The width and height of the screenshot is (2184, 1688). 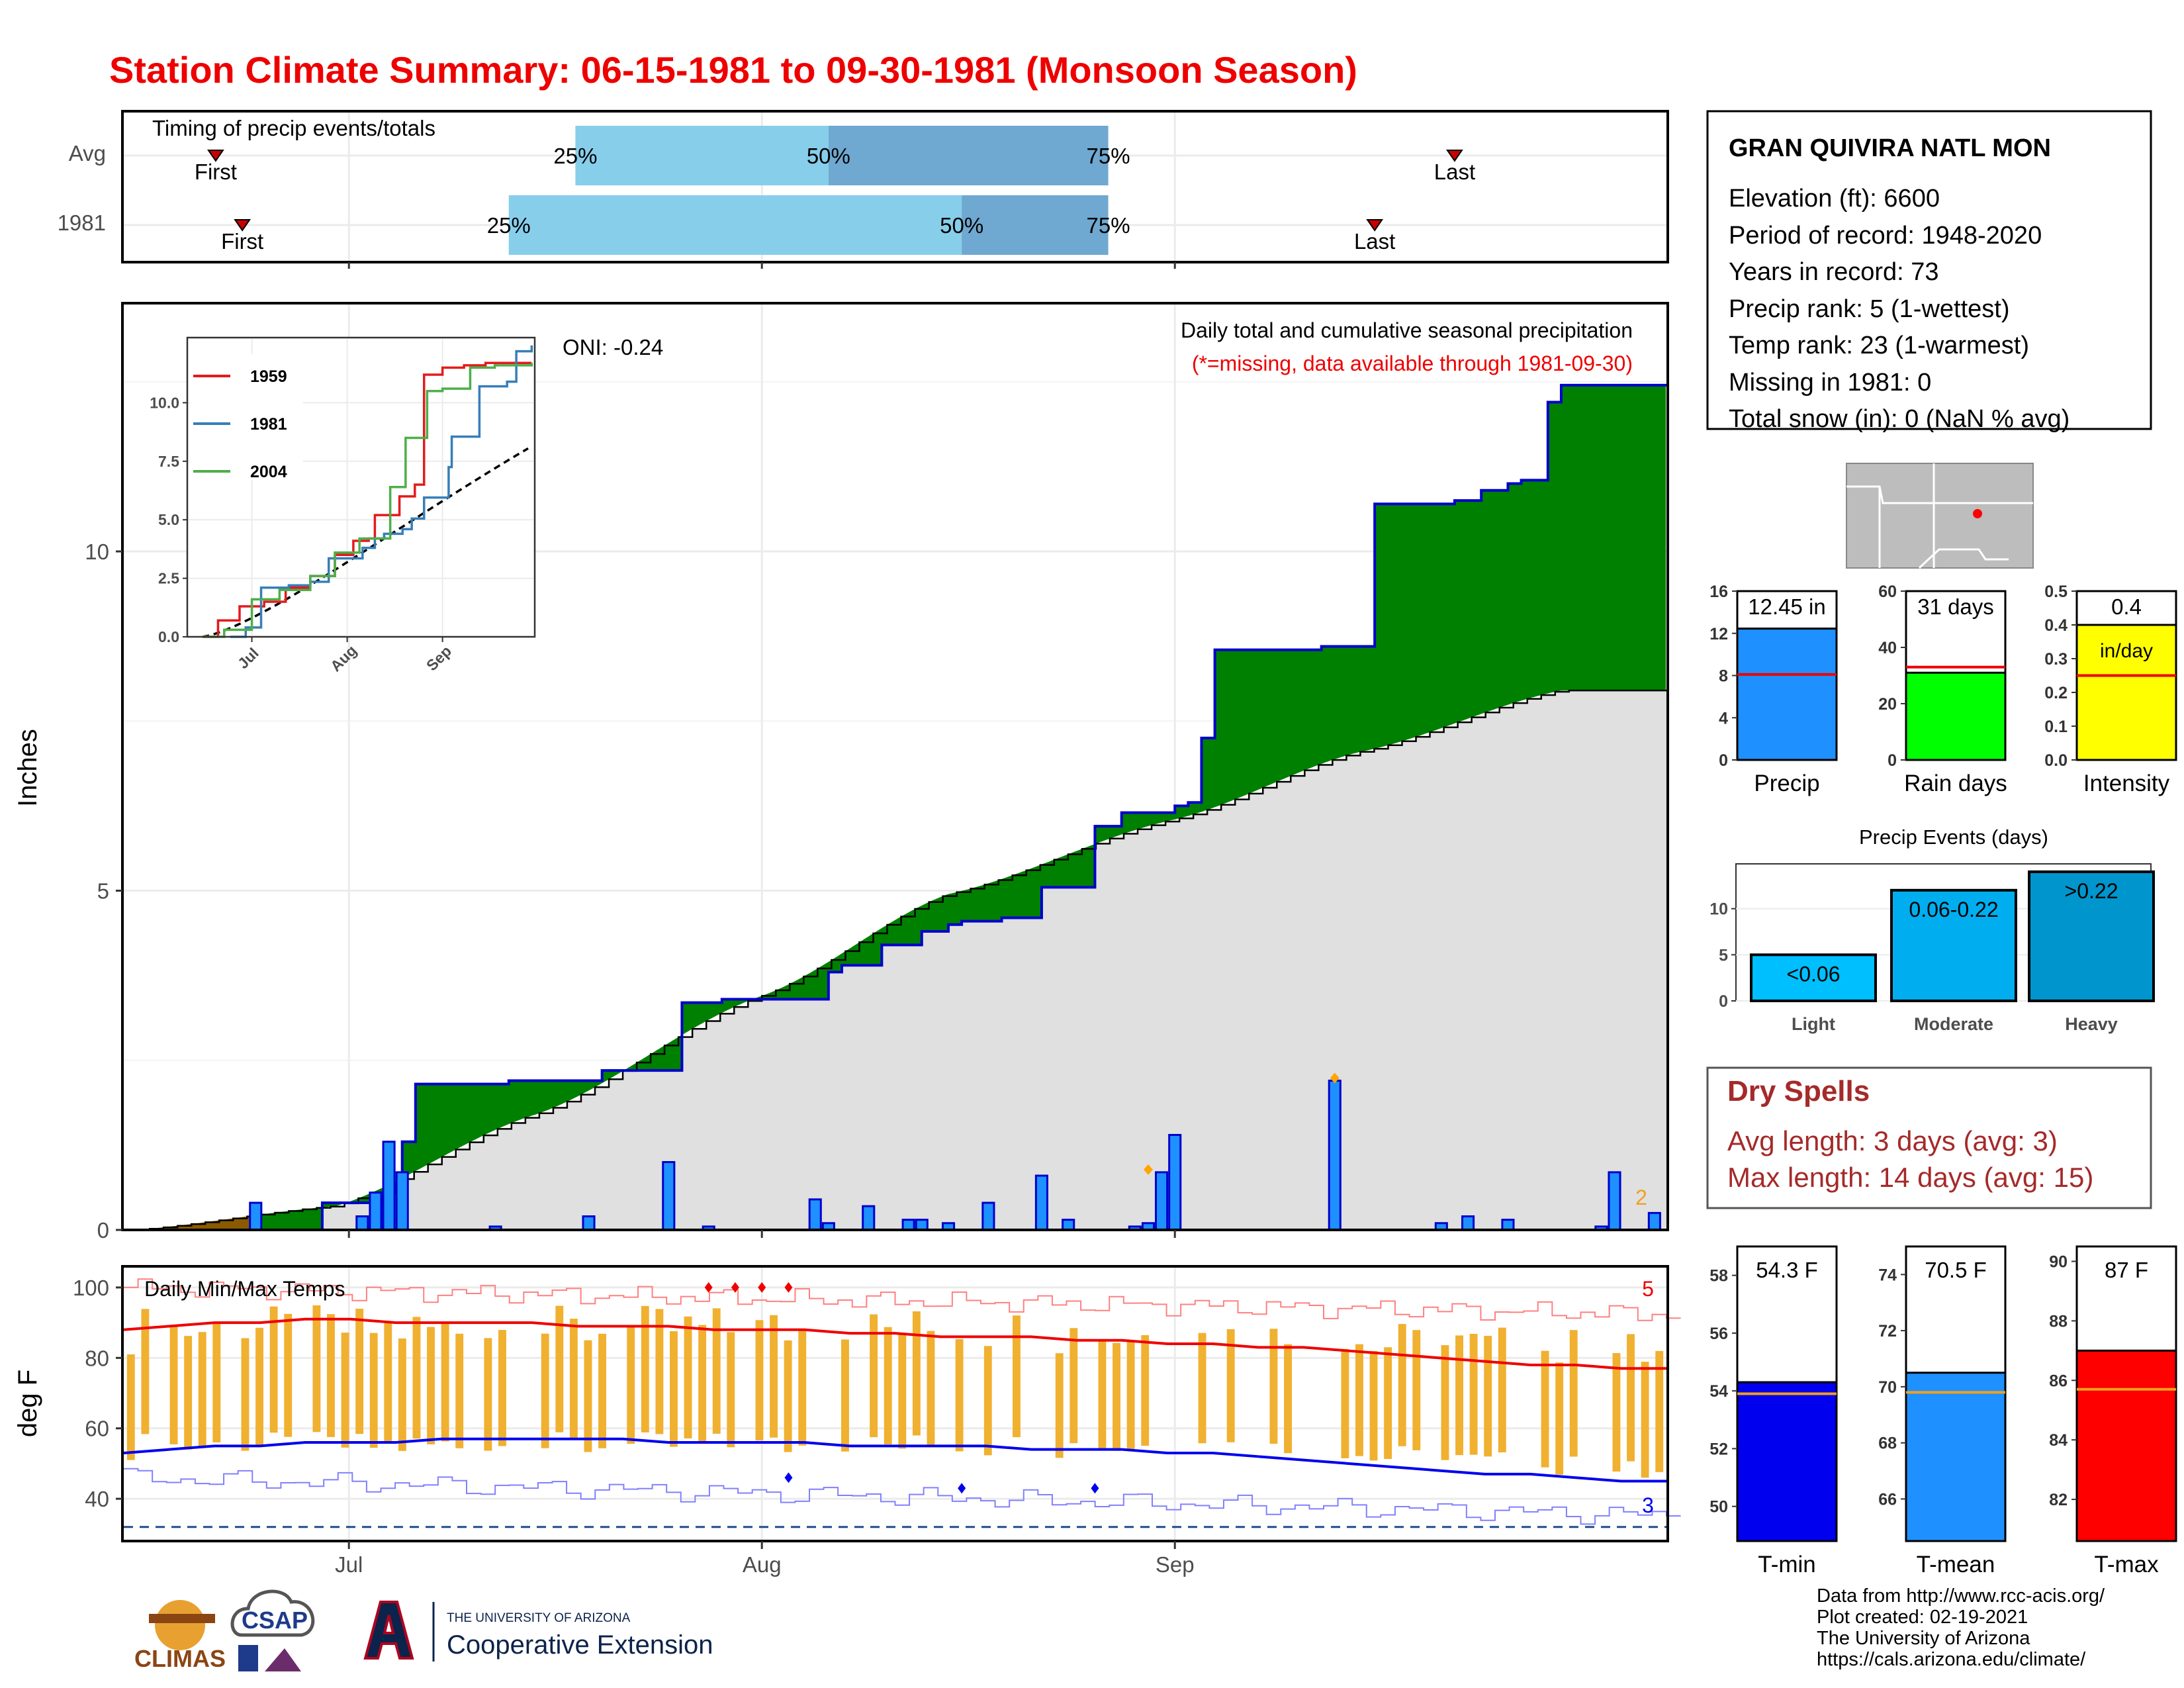 I want to click on temp-bar-t-mean, so click(x=1956, y=1457).